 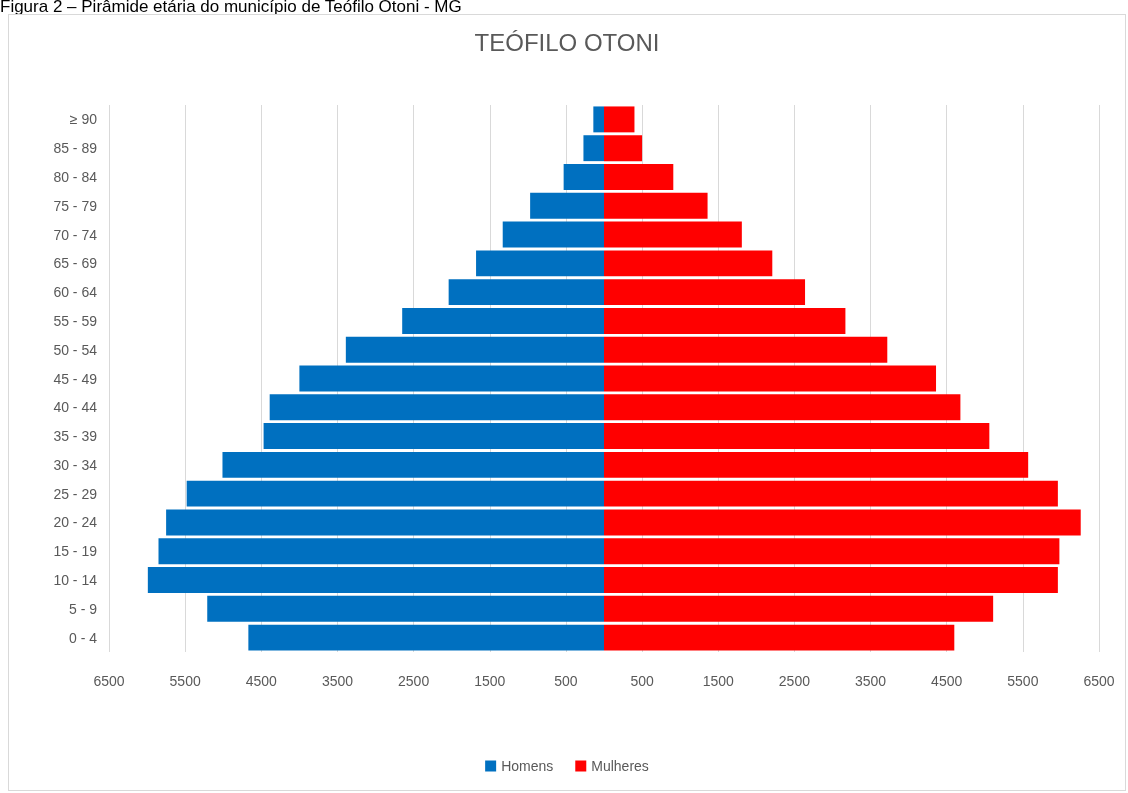 What do you see at coordinates (75, 176) in the screenshot?
I see `y-tick-label: 80 - 84` at bounding box center [75, 176].